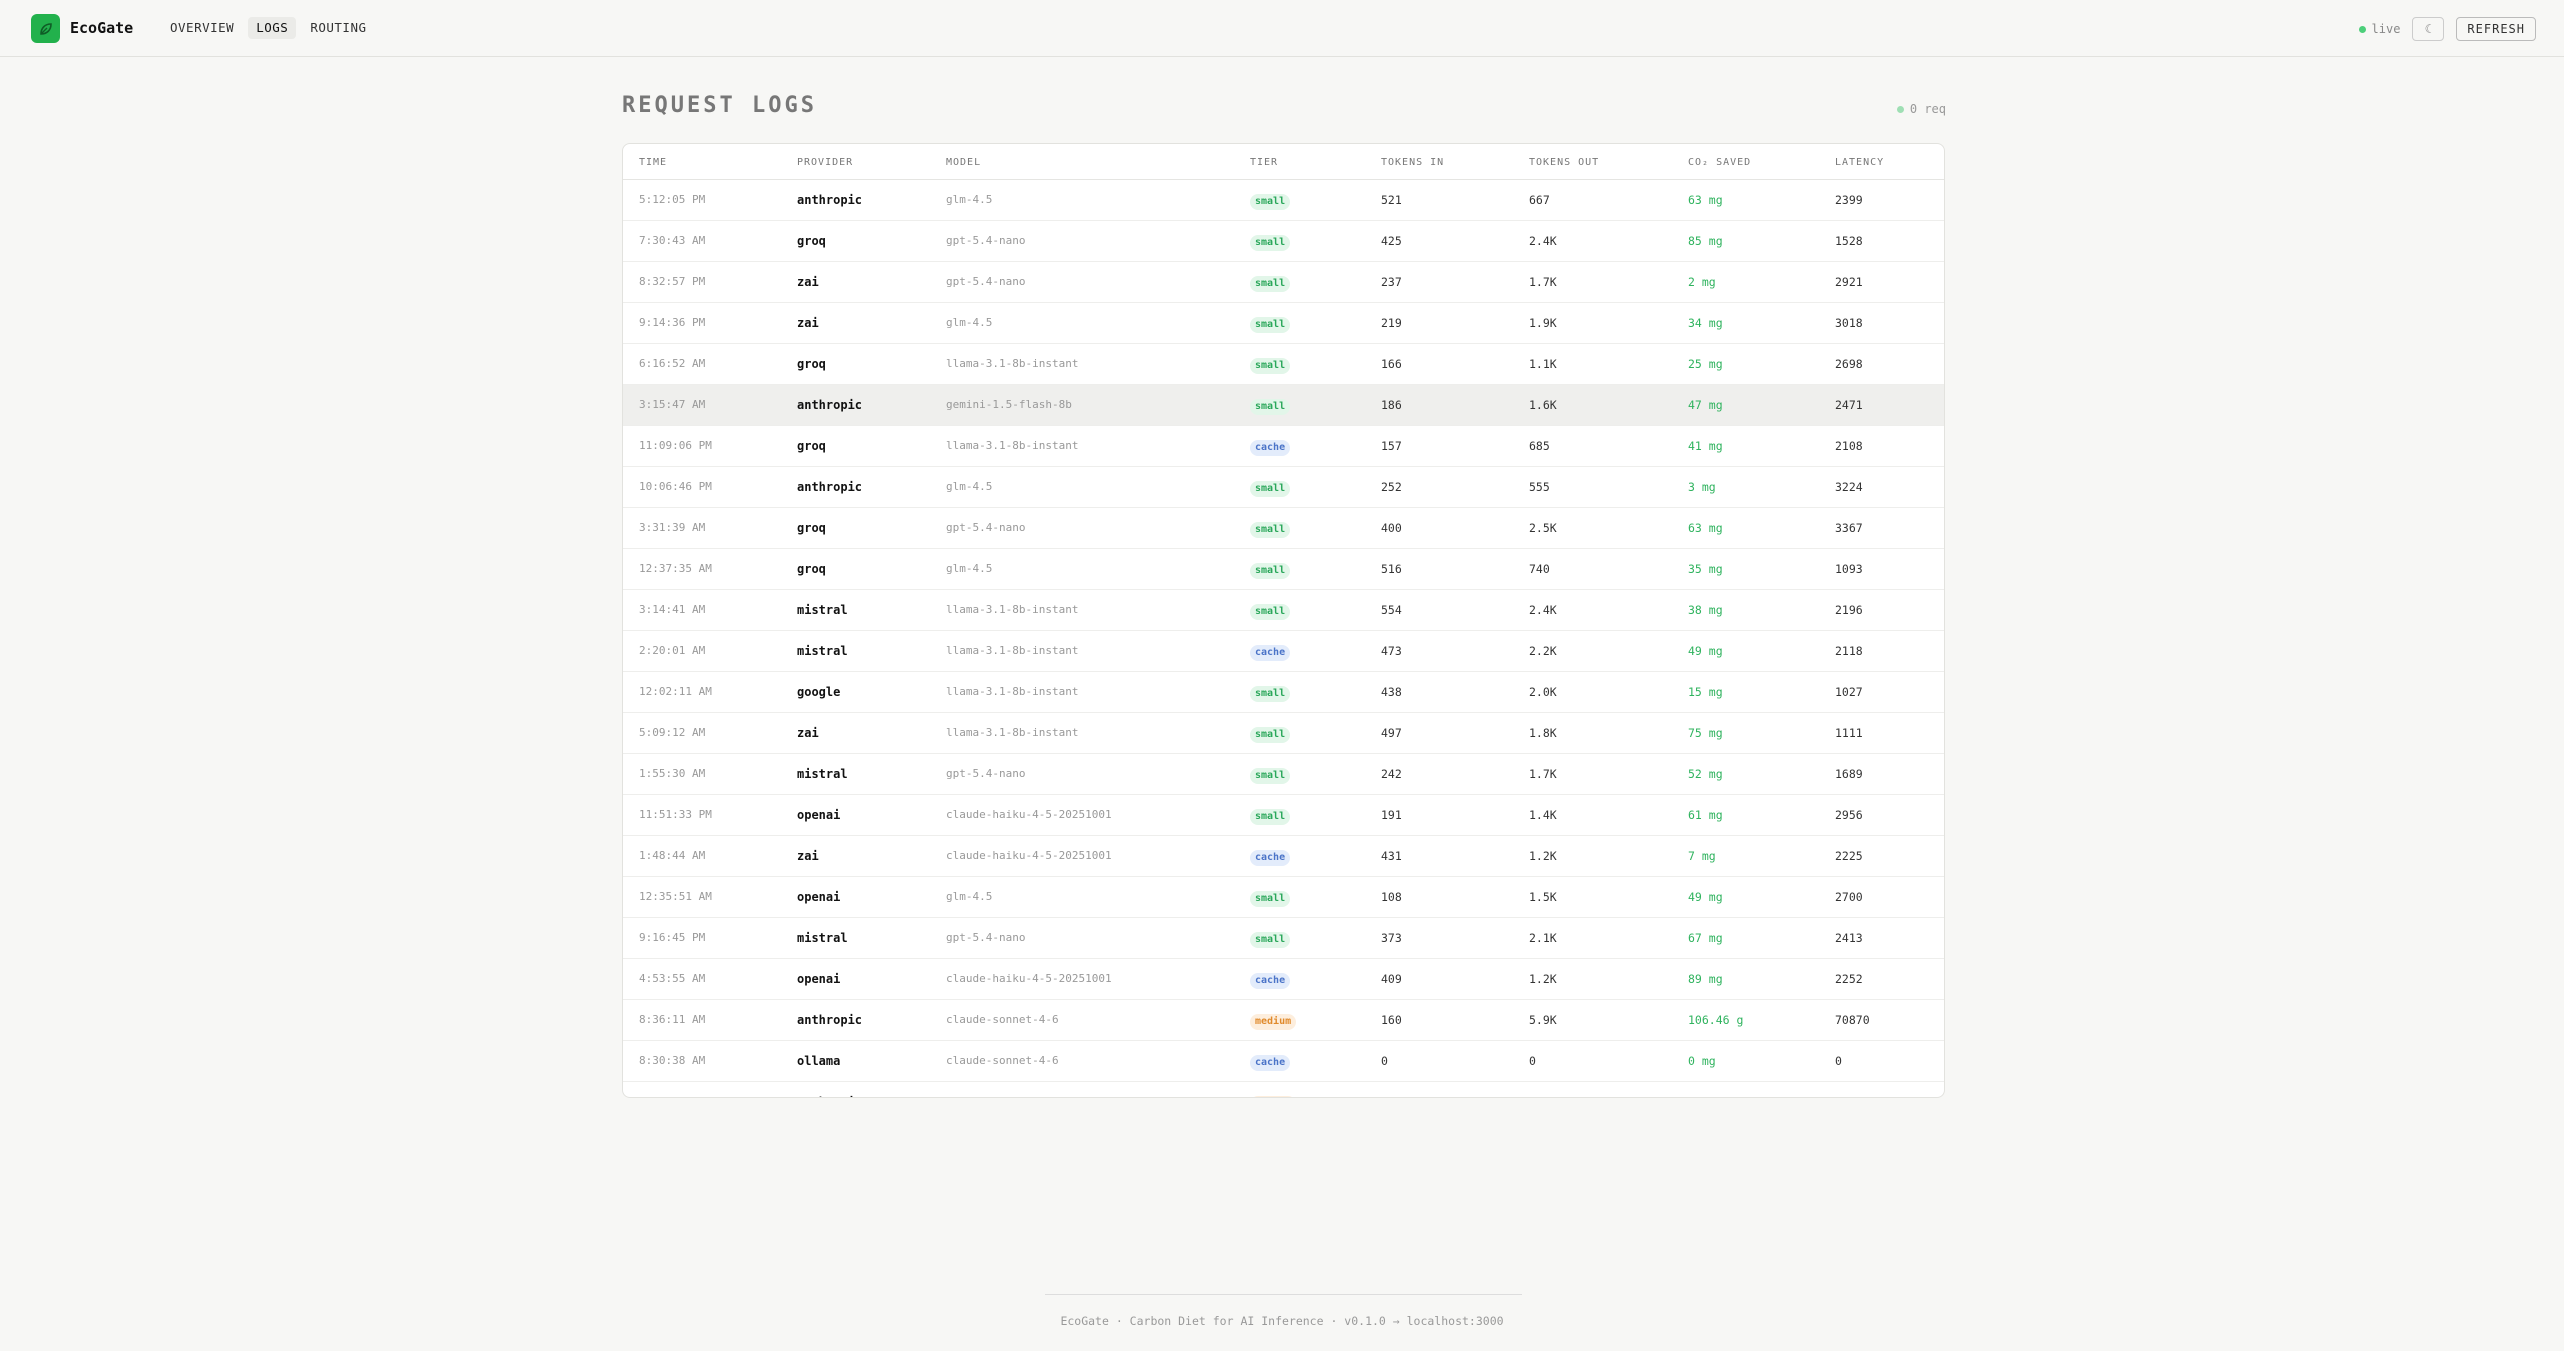 This screenshot has width=2564, height=1351. I want to click on cell-time: 3:31:39 AM, so click(672, 527).